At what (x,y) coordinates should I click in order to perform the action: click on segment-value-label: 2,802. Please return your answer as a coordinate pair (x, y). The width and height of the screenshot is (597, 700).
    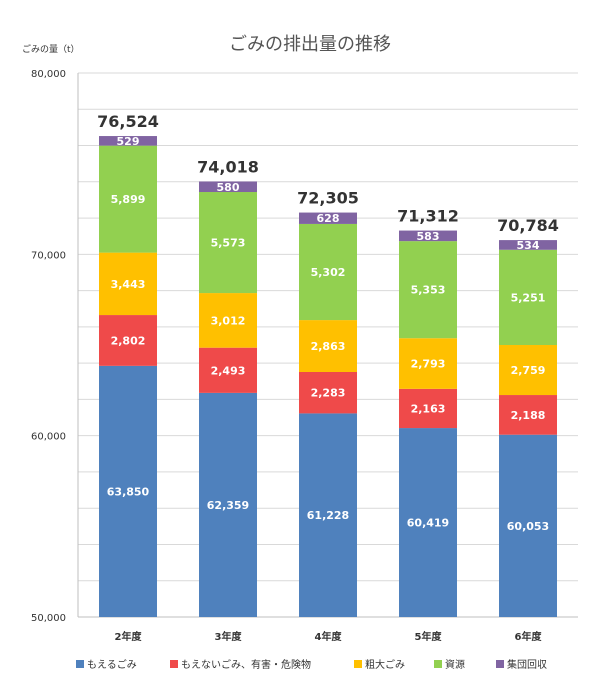
    Looking at the image, I should click on (128, 340).